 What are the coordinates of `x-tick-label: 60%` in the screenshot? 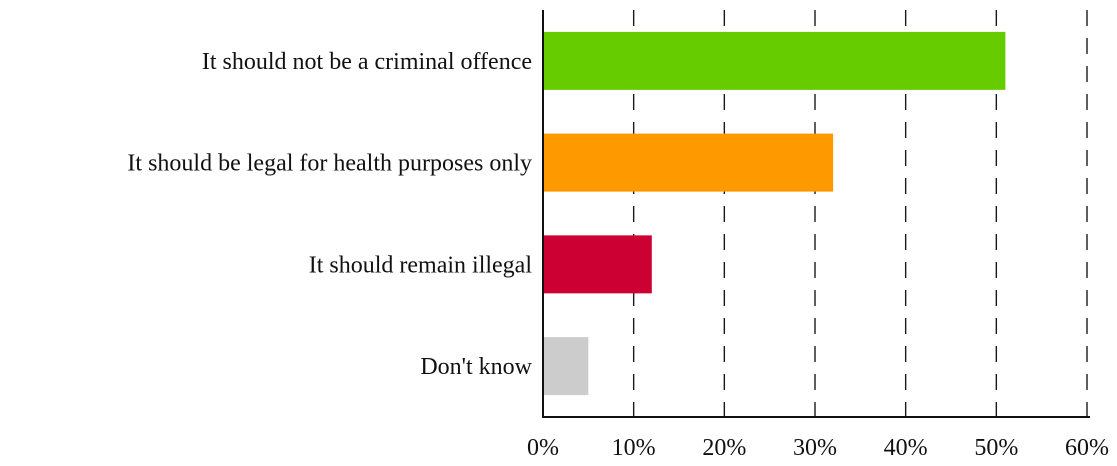 It's located at (1087, 448).